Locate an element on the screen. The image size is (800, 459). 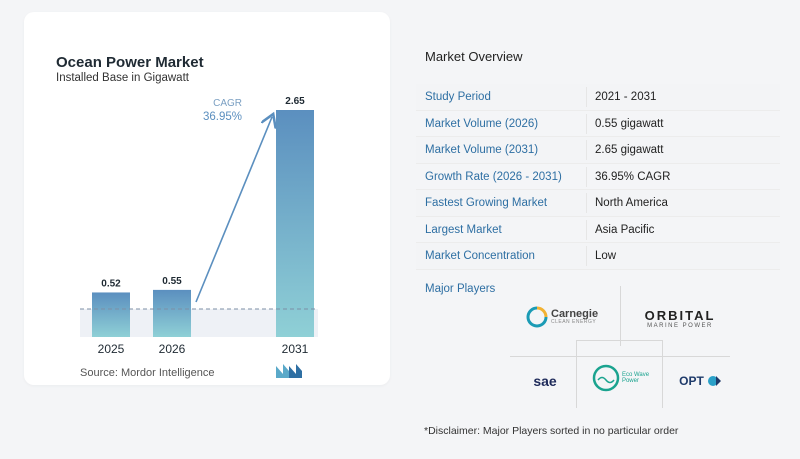
overview-row-value: 0.55 gigawatt is located at coordinates (629, 123).